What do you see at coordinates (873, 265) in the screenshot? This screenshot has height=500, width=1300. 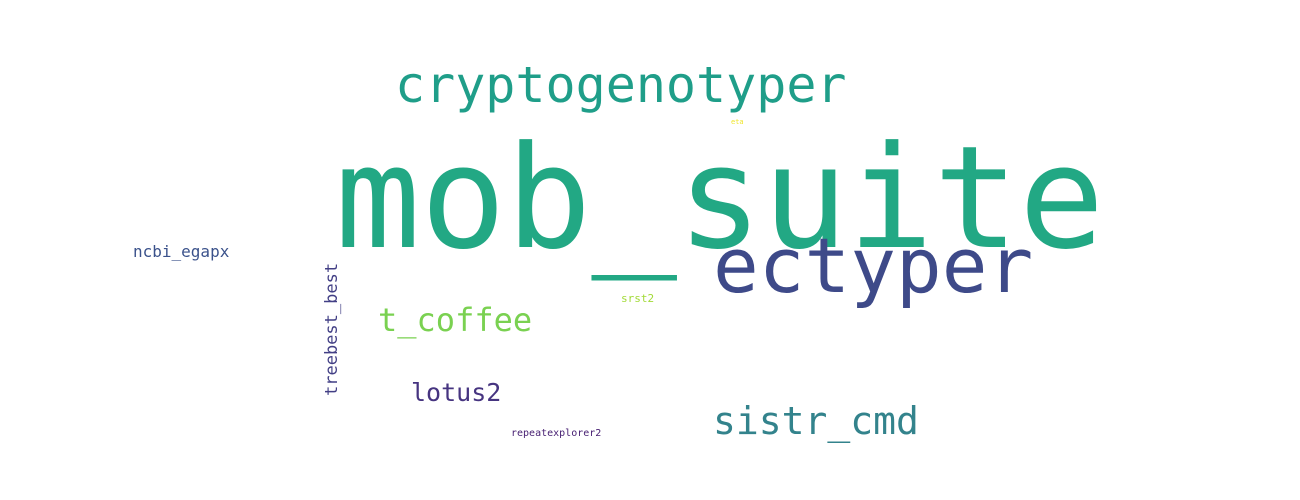 I see `word-ectyper: ectyper` at bounding box center [873, 265].